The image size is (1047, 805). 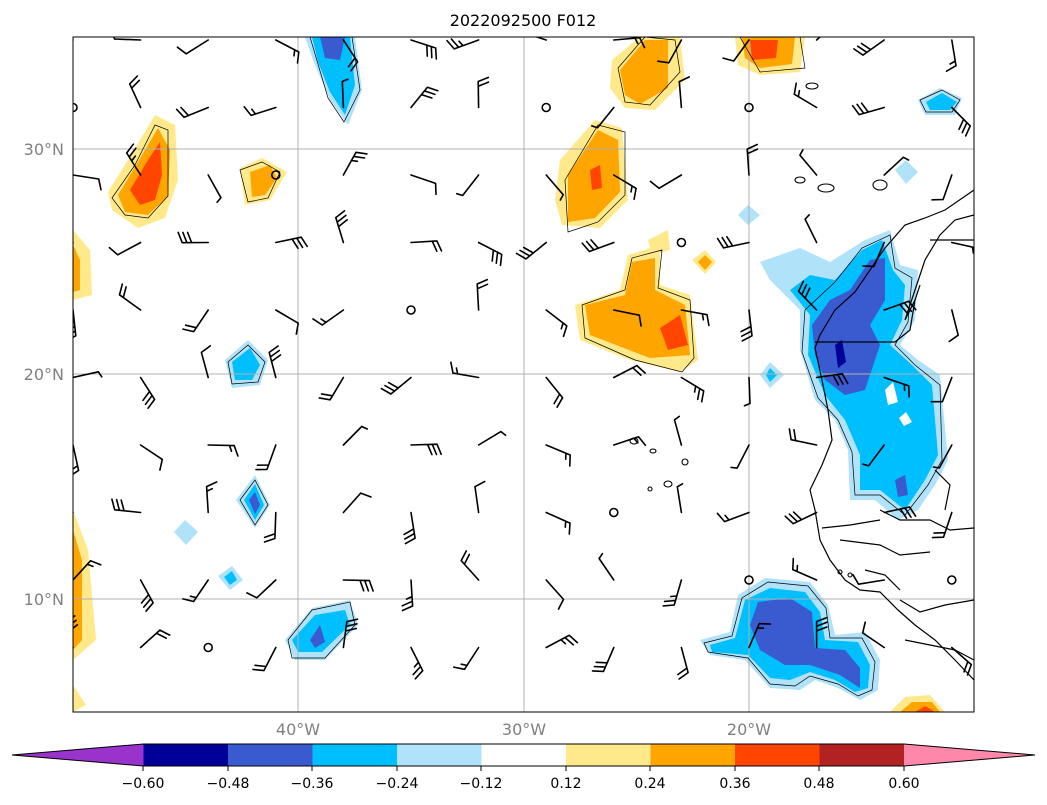 What do you see at coordinates (44, 149) in the screenshot?
I see `lat-label: 30°N` at bounding box center [44, 149].